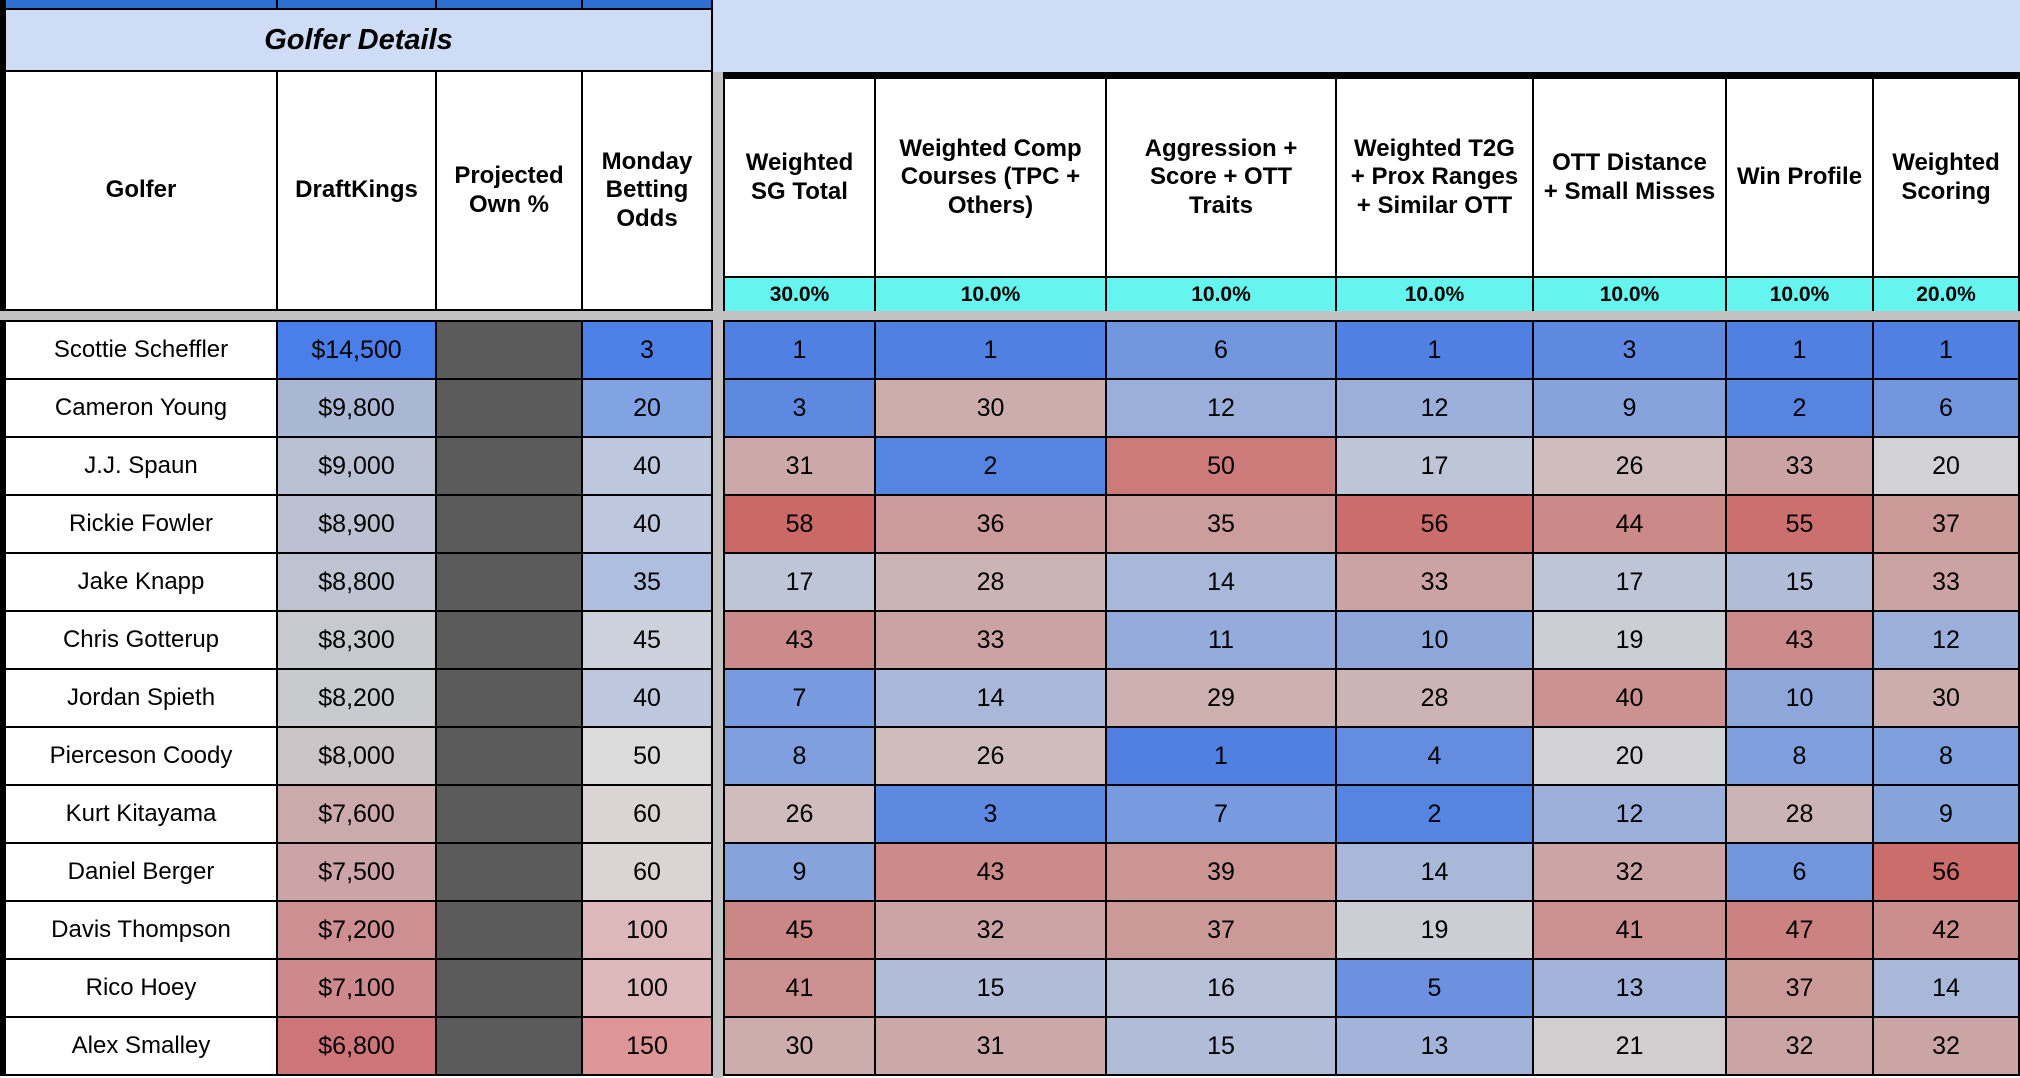 The height and width of the screenshot is (1078, 2020). Describe the element at coordinates (142, 467) in the screenshot. I see `golfer-name-cell: J.J. Spaun` at that location.